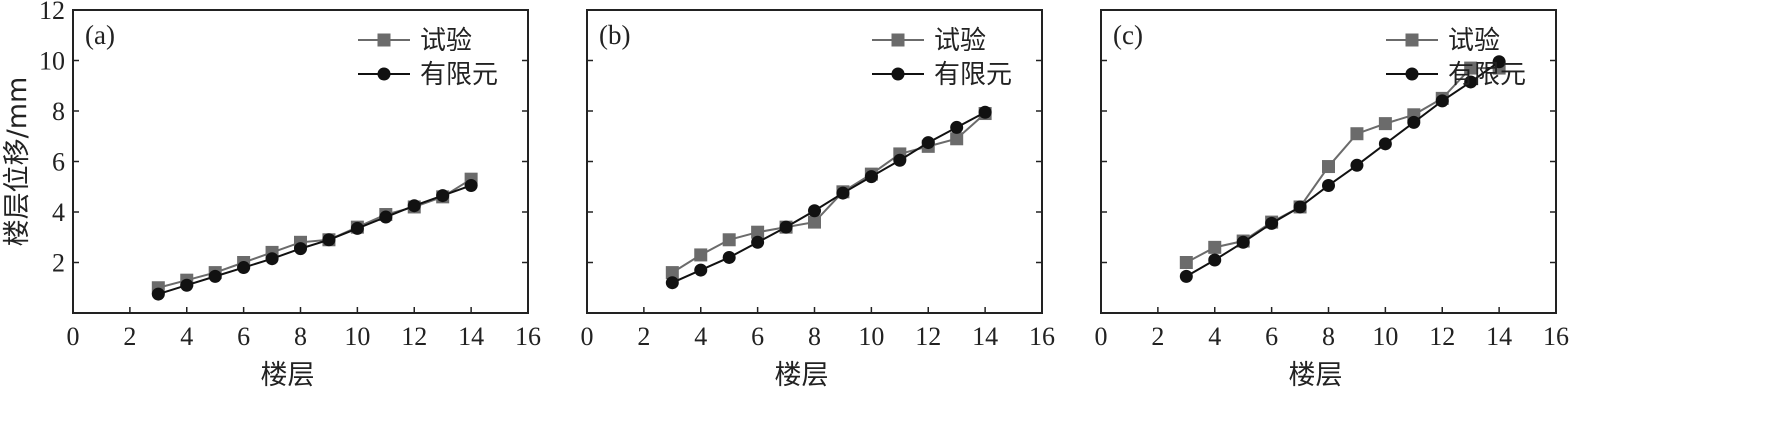 Image resolution: width=1792 pixels, height=446 pixels. I want to click on y-tick-label: 10, so click(52, 61).